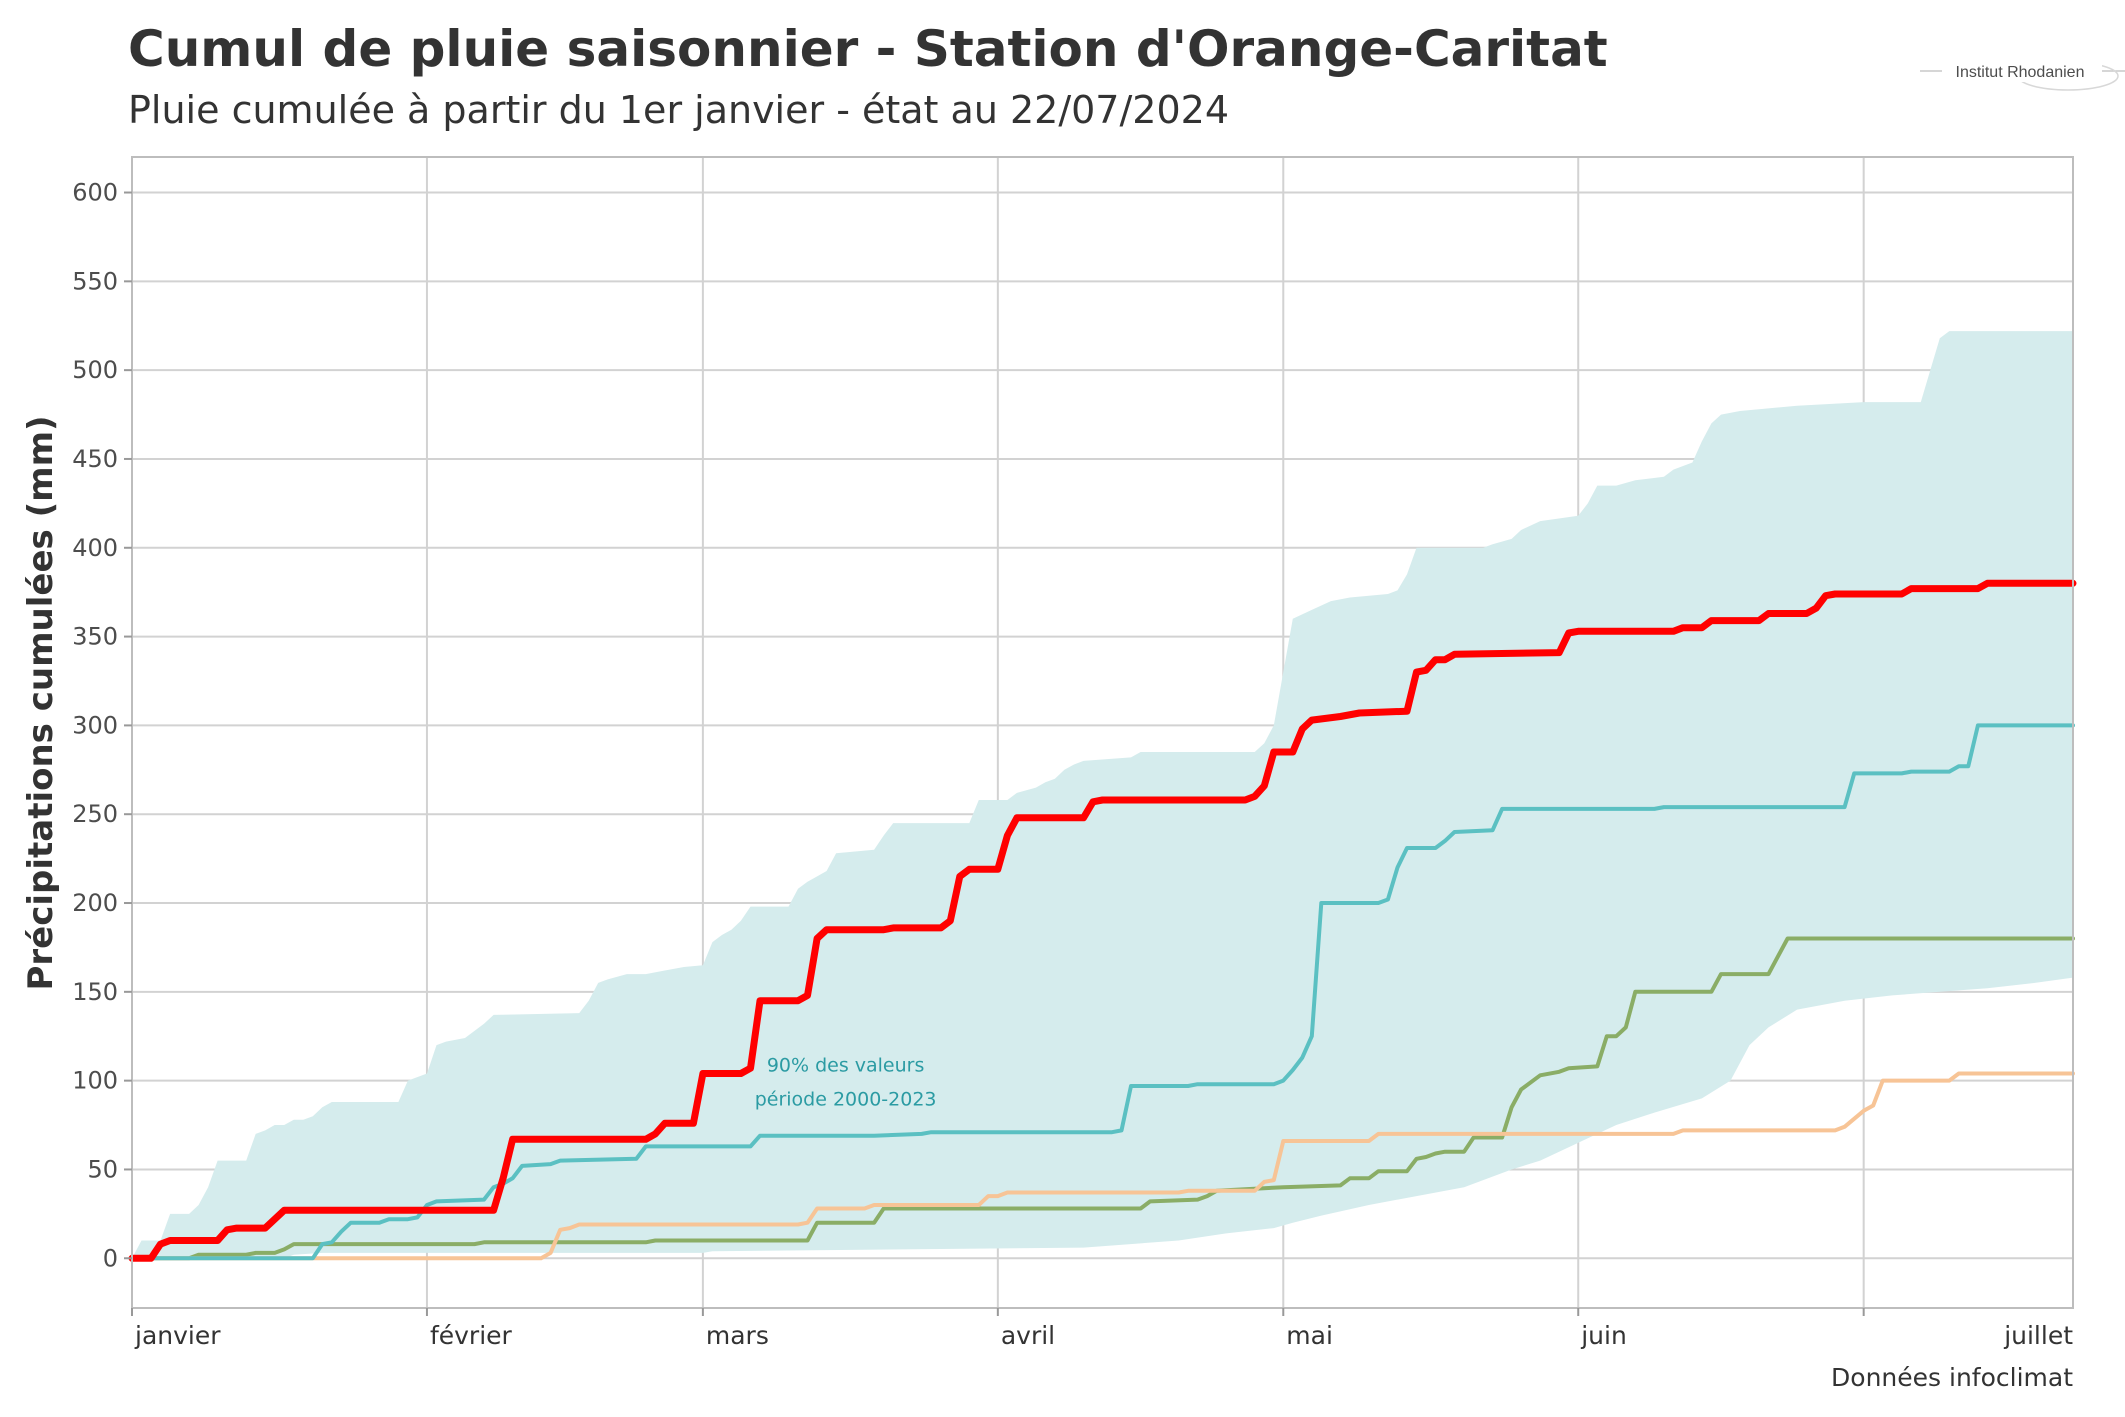 The height and width of the screenshot is (1417, 2125). What do you see at coordinates (2038, 1335) in the screenshot?
I see `x-tick-label: juillet` at bounding box center [2038, 1335].